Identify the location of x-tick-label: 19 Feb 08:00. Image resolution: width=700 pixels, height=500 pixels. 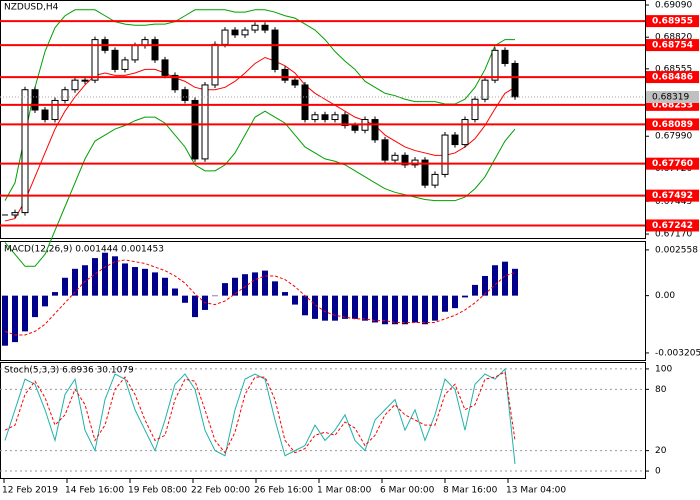
(157, 491).